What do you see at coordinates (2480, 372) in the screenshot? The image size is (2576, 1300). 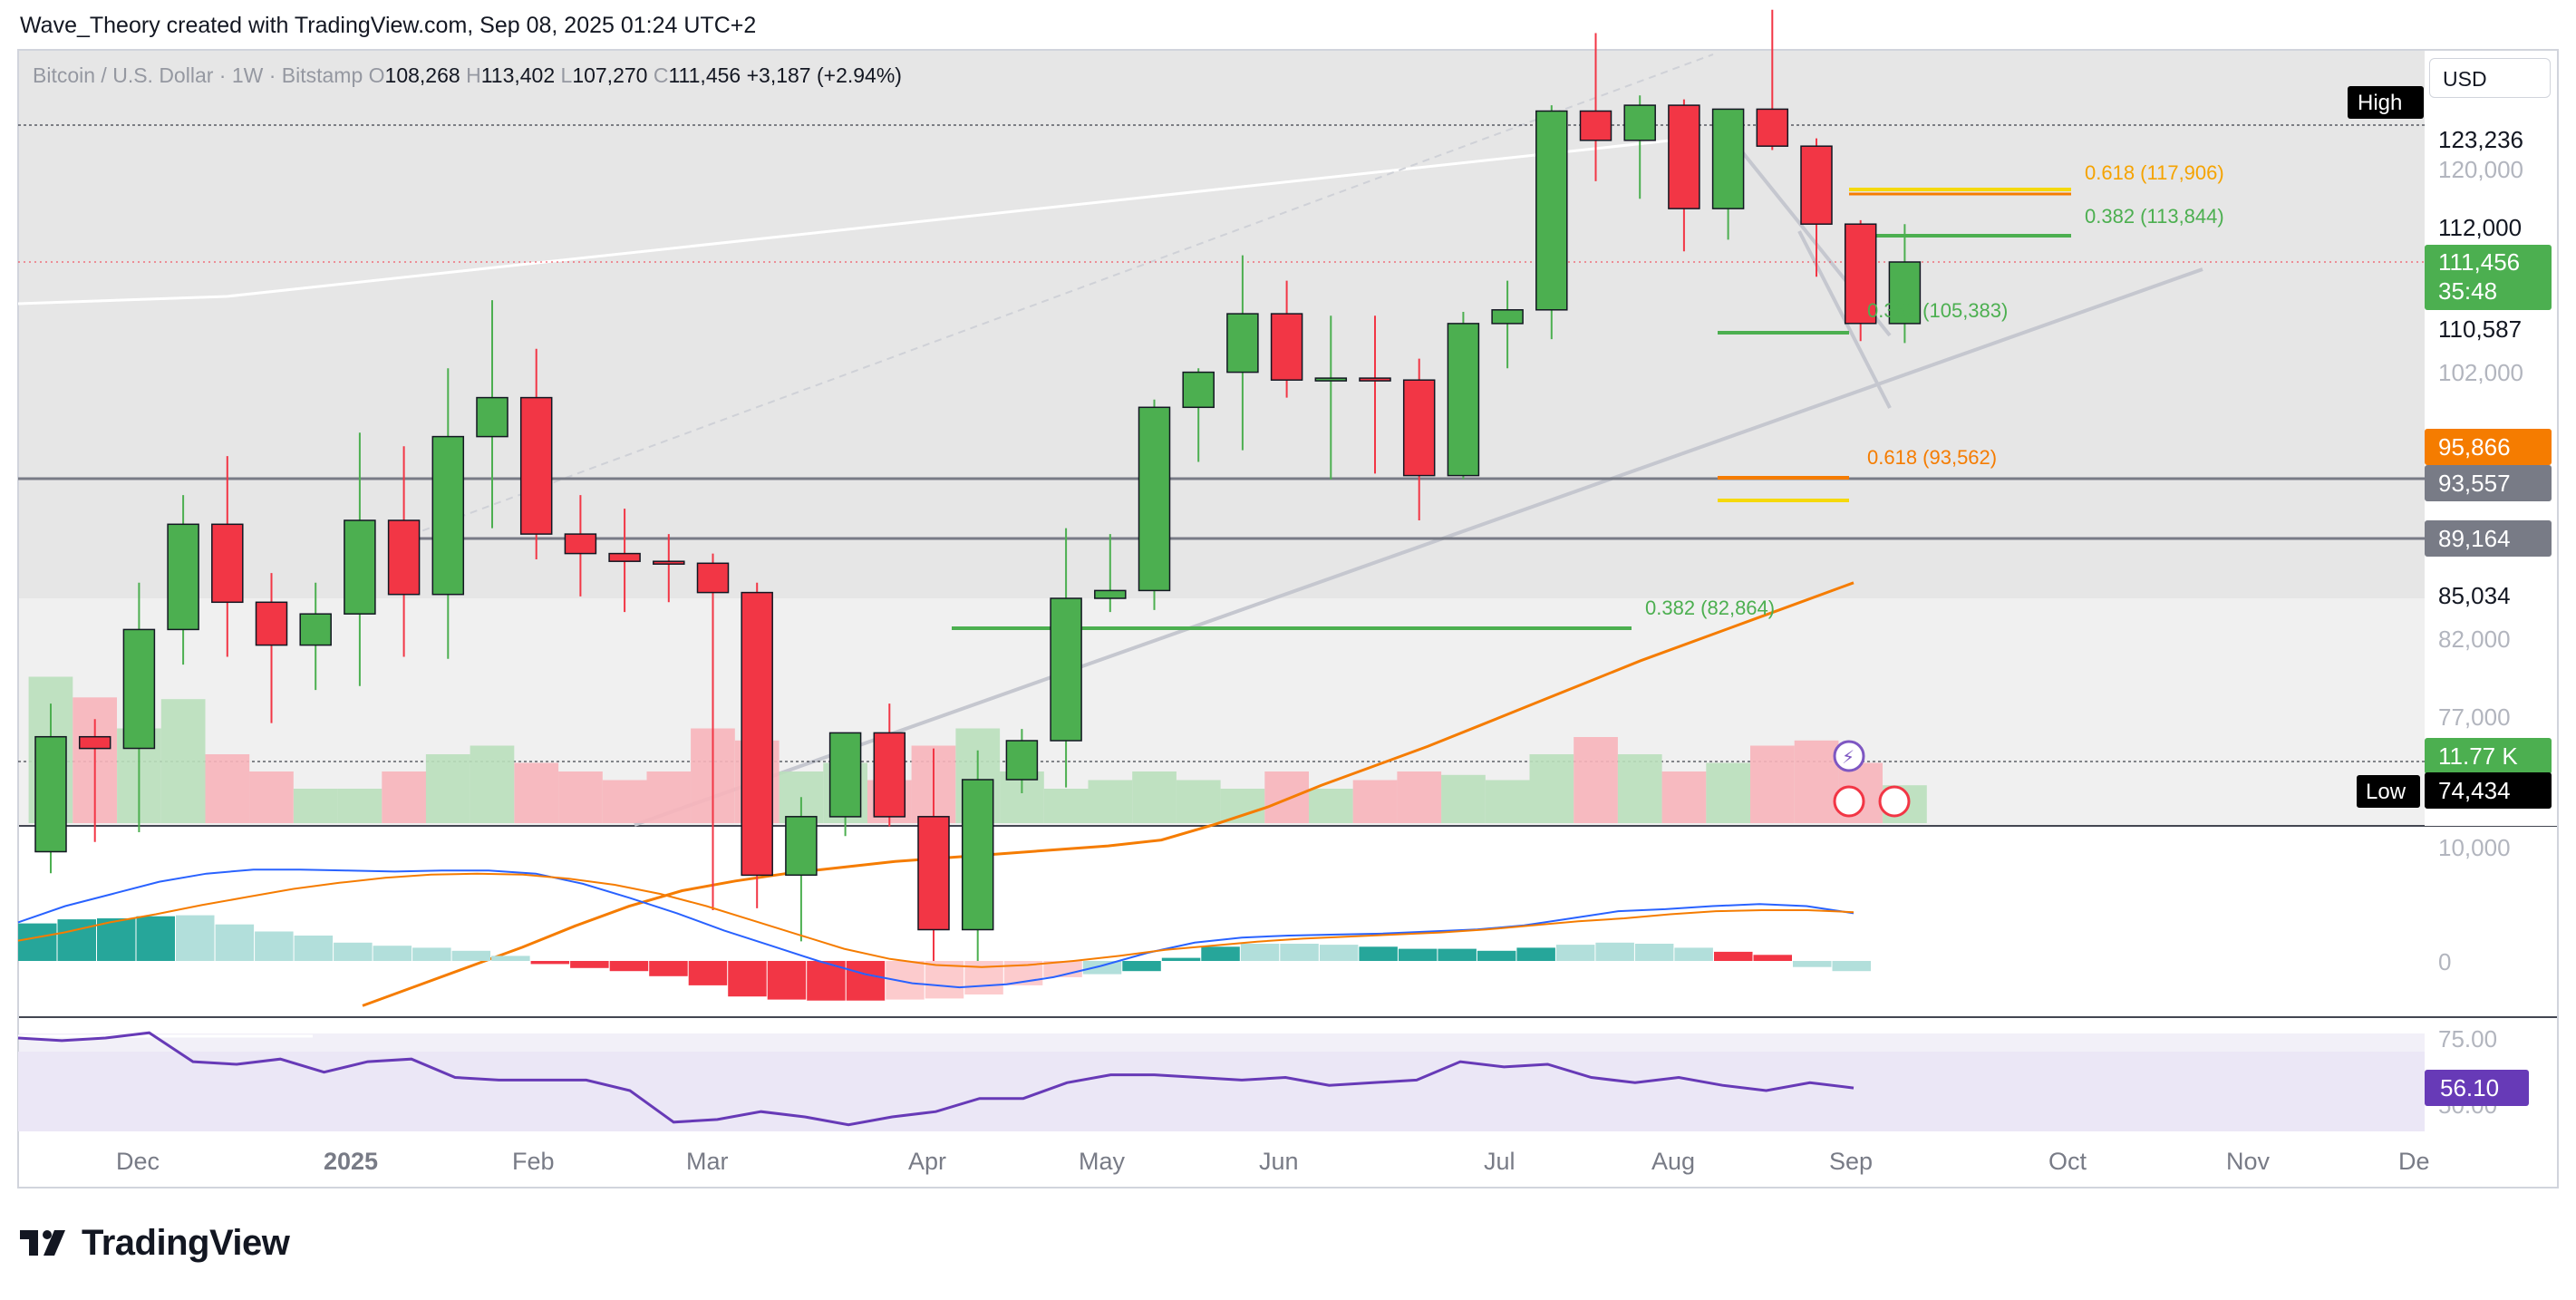 I see `price-tick-102000: 102,000` at bounding box center [2480, 372].